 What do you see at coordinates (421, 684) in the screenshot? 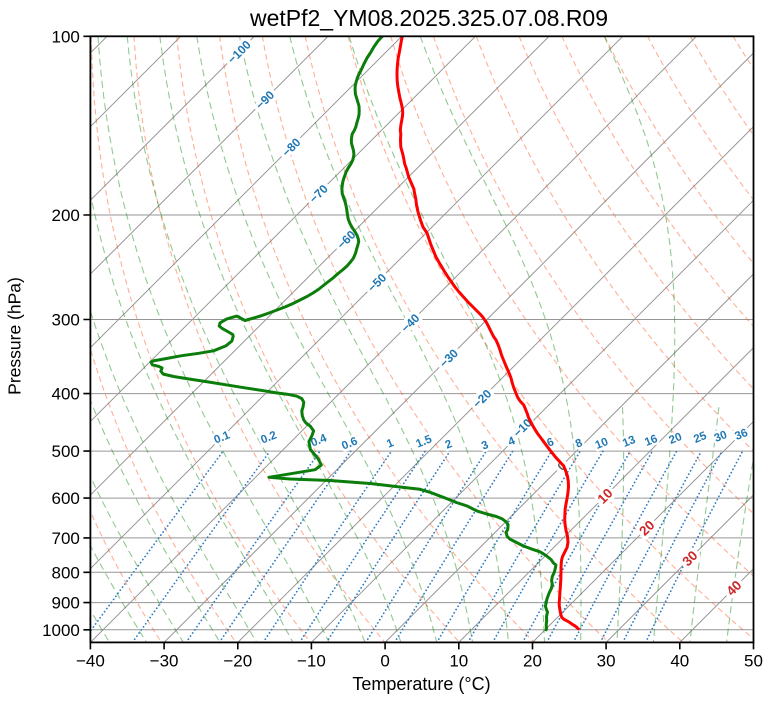
I see `svg-text: Temperature (°C)` at bounding box center [421, 684].